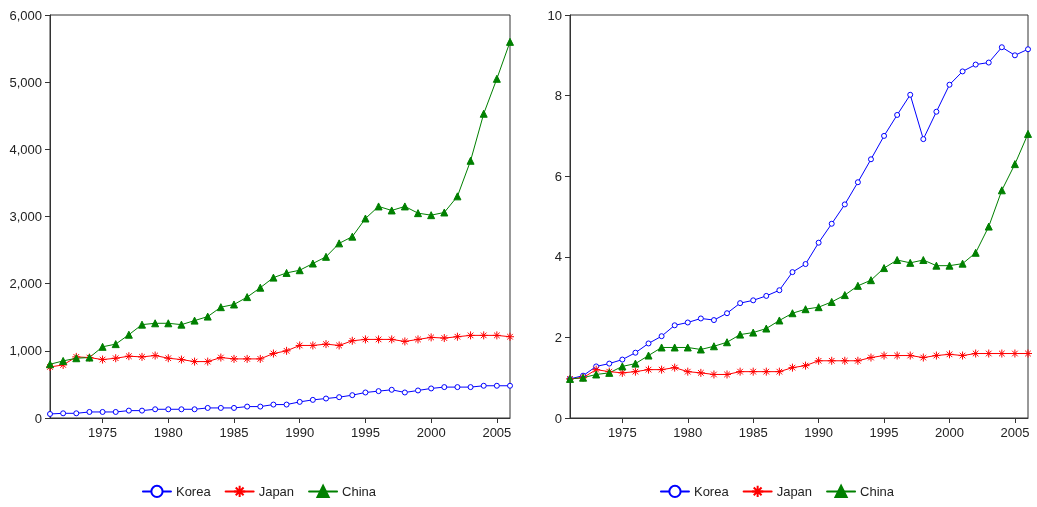  Describe the element at coordinates (25, 149) in the screenshot. I see `y-tick-label: 4,000` at that location.